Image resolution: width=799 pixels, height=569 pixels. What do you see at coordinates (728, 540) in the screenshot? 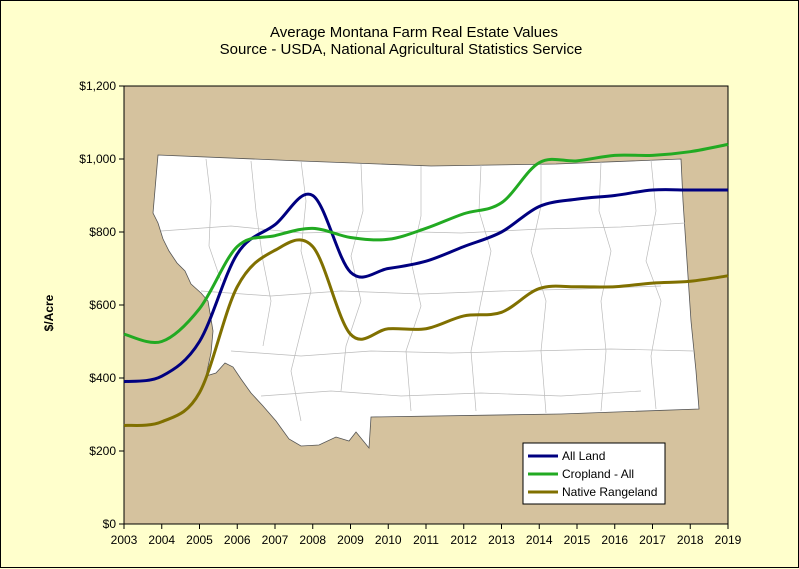
I see `x-tick-label: 2019` at bounding box center [728, 540].